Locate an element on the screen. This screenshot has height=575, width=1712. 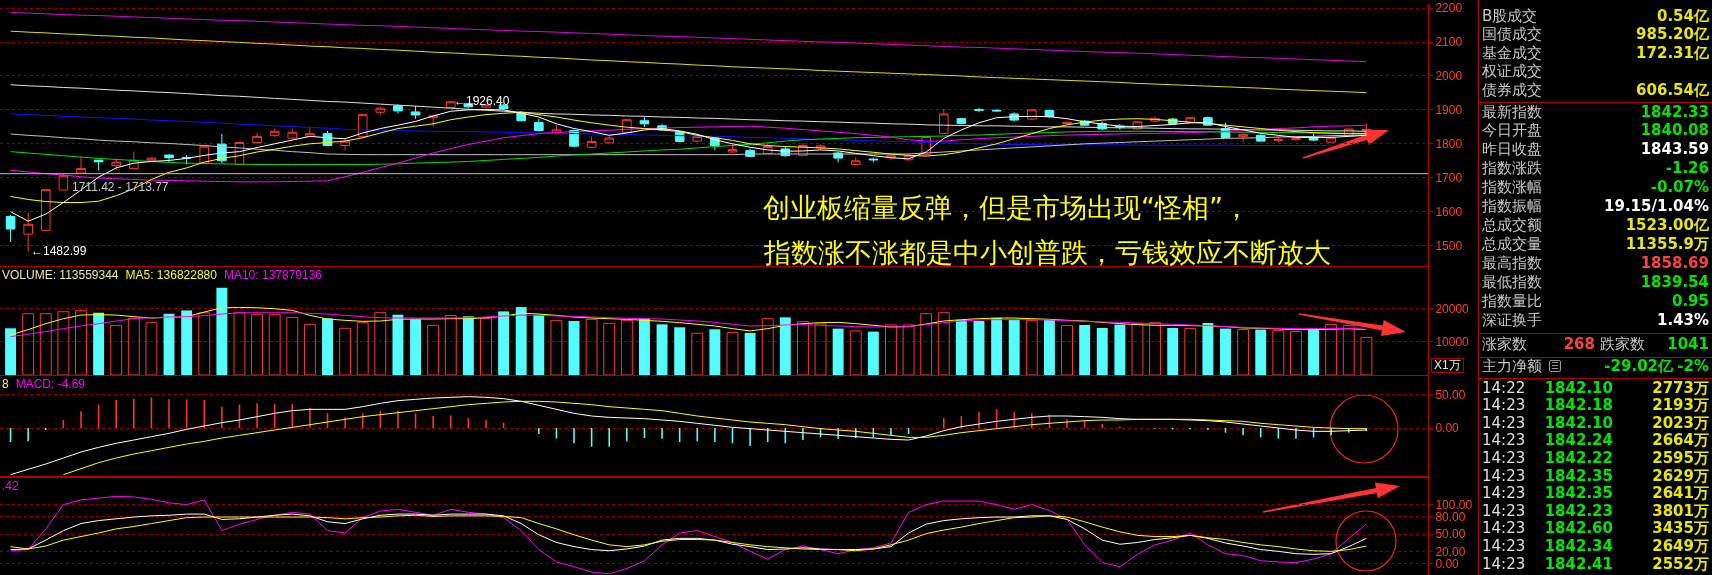
text: B股成交 is located at coordinates (1510, 15).